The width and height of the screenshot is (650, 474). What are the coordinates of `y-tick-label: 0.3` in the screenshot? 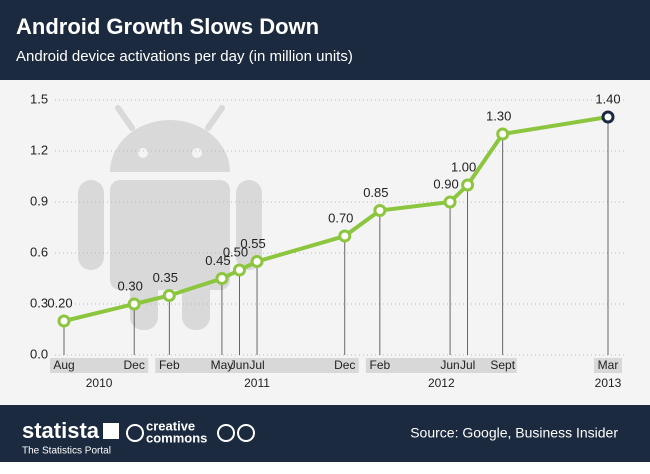 It's located at (39, 302).